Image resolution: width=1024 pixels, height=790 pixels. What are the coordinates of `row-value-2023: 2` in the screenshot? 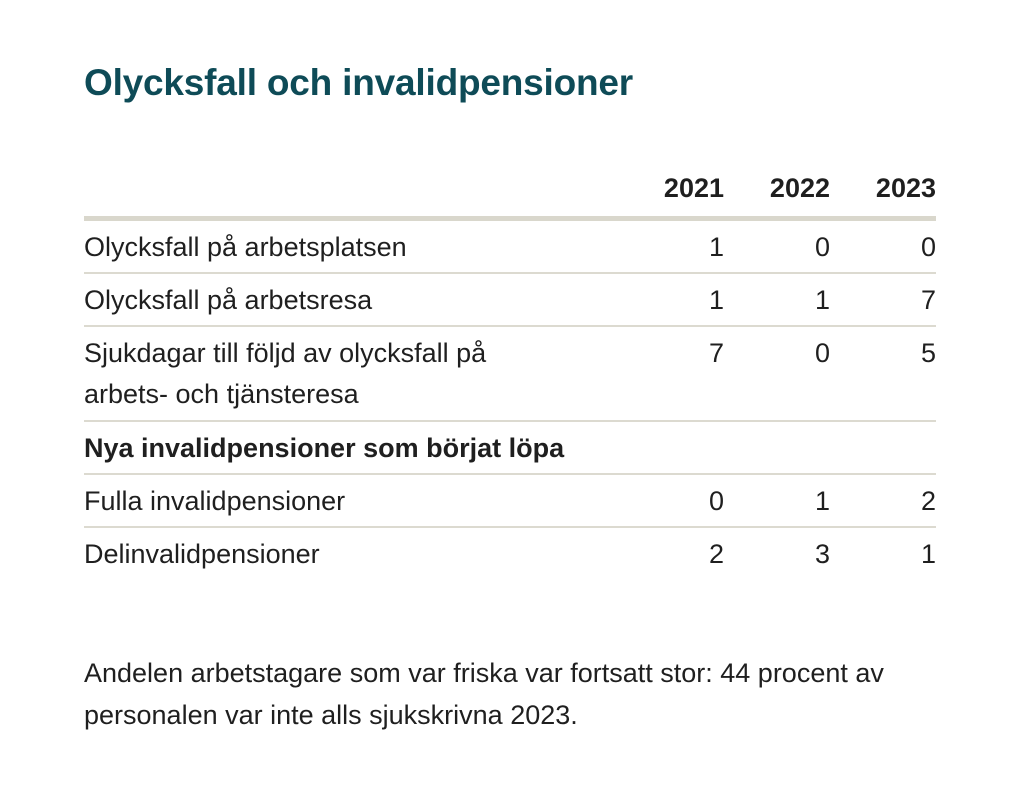 It's located at (928, 501).